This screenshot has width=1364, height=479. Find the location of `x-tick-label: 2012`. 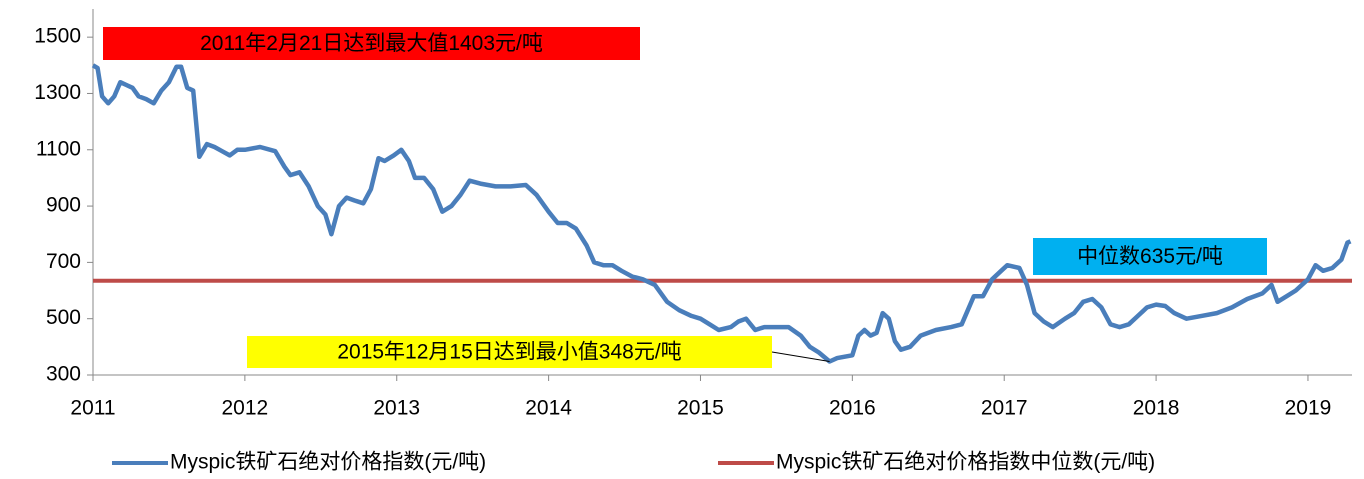

x-tick-label: 2012 is located at coordinates (245, 408).